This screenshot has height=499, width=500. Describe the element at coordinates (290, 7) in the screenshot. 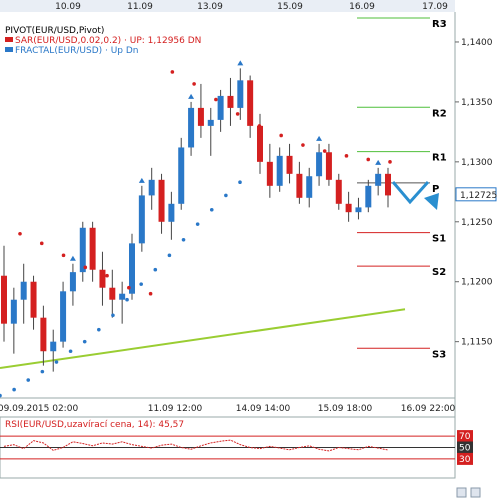

I see `top-date-tick: 15.09` at that location.